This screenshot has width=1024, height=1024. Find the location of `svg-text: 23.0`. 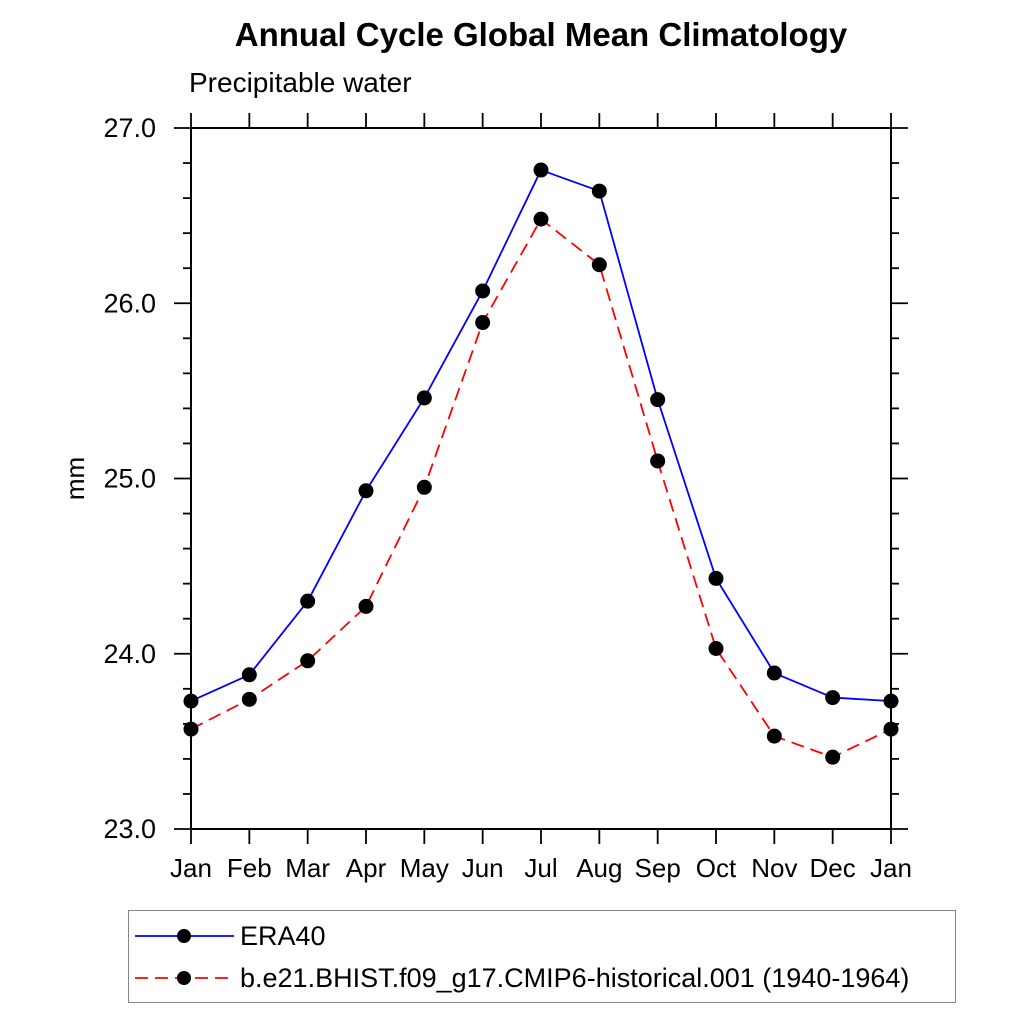

svg-text: 23.0 is located at coordinates (129, 829).